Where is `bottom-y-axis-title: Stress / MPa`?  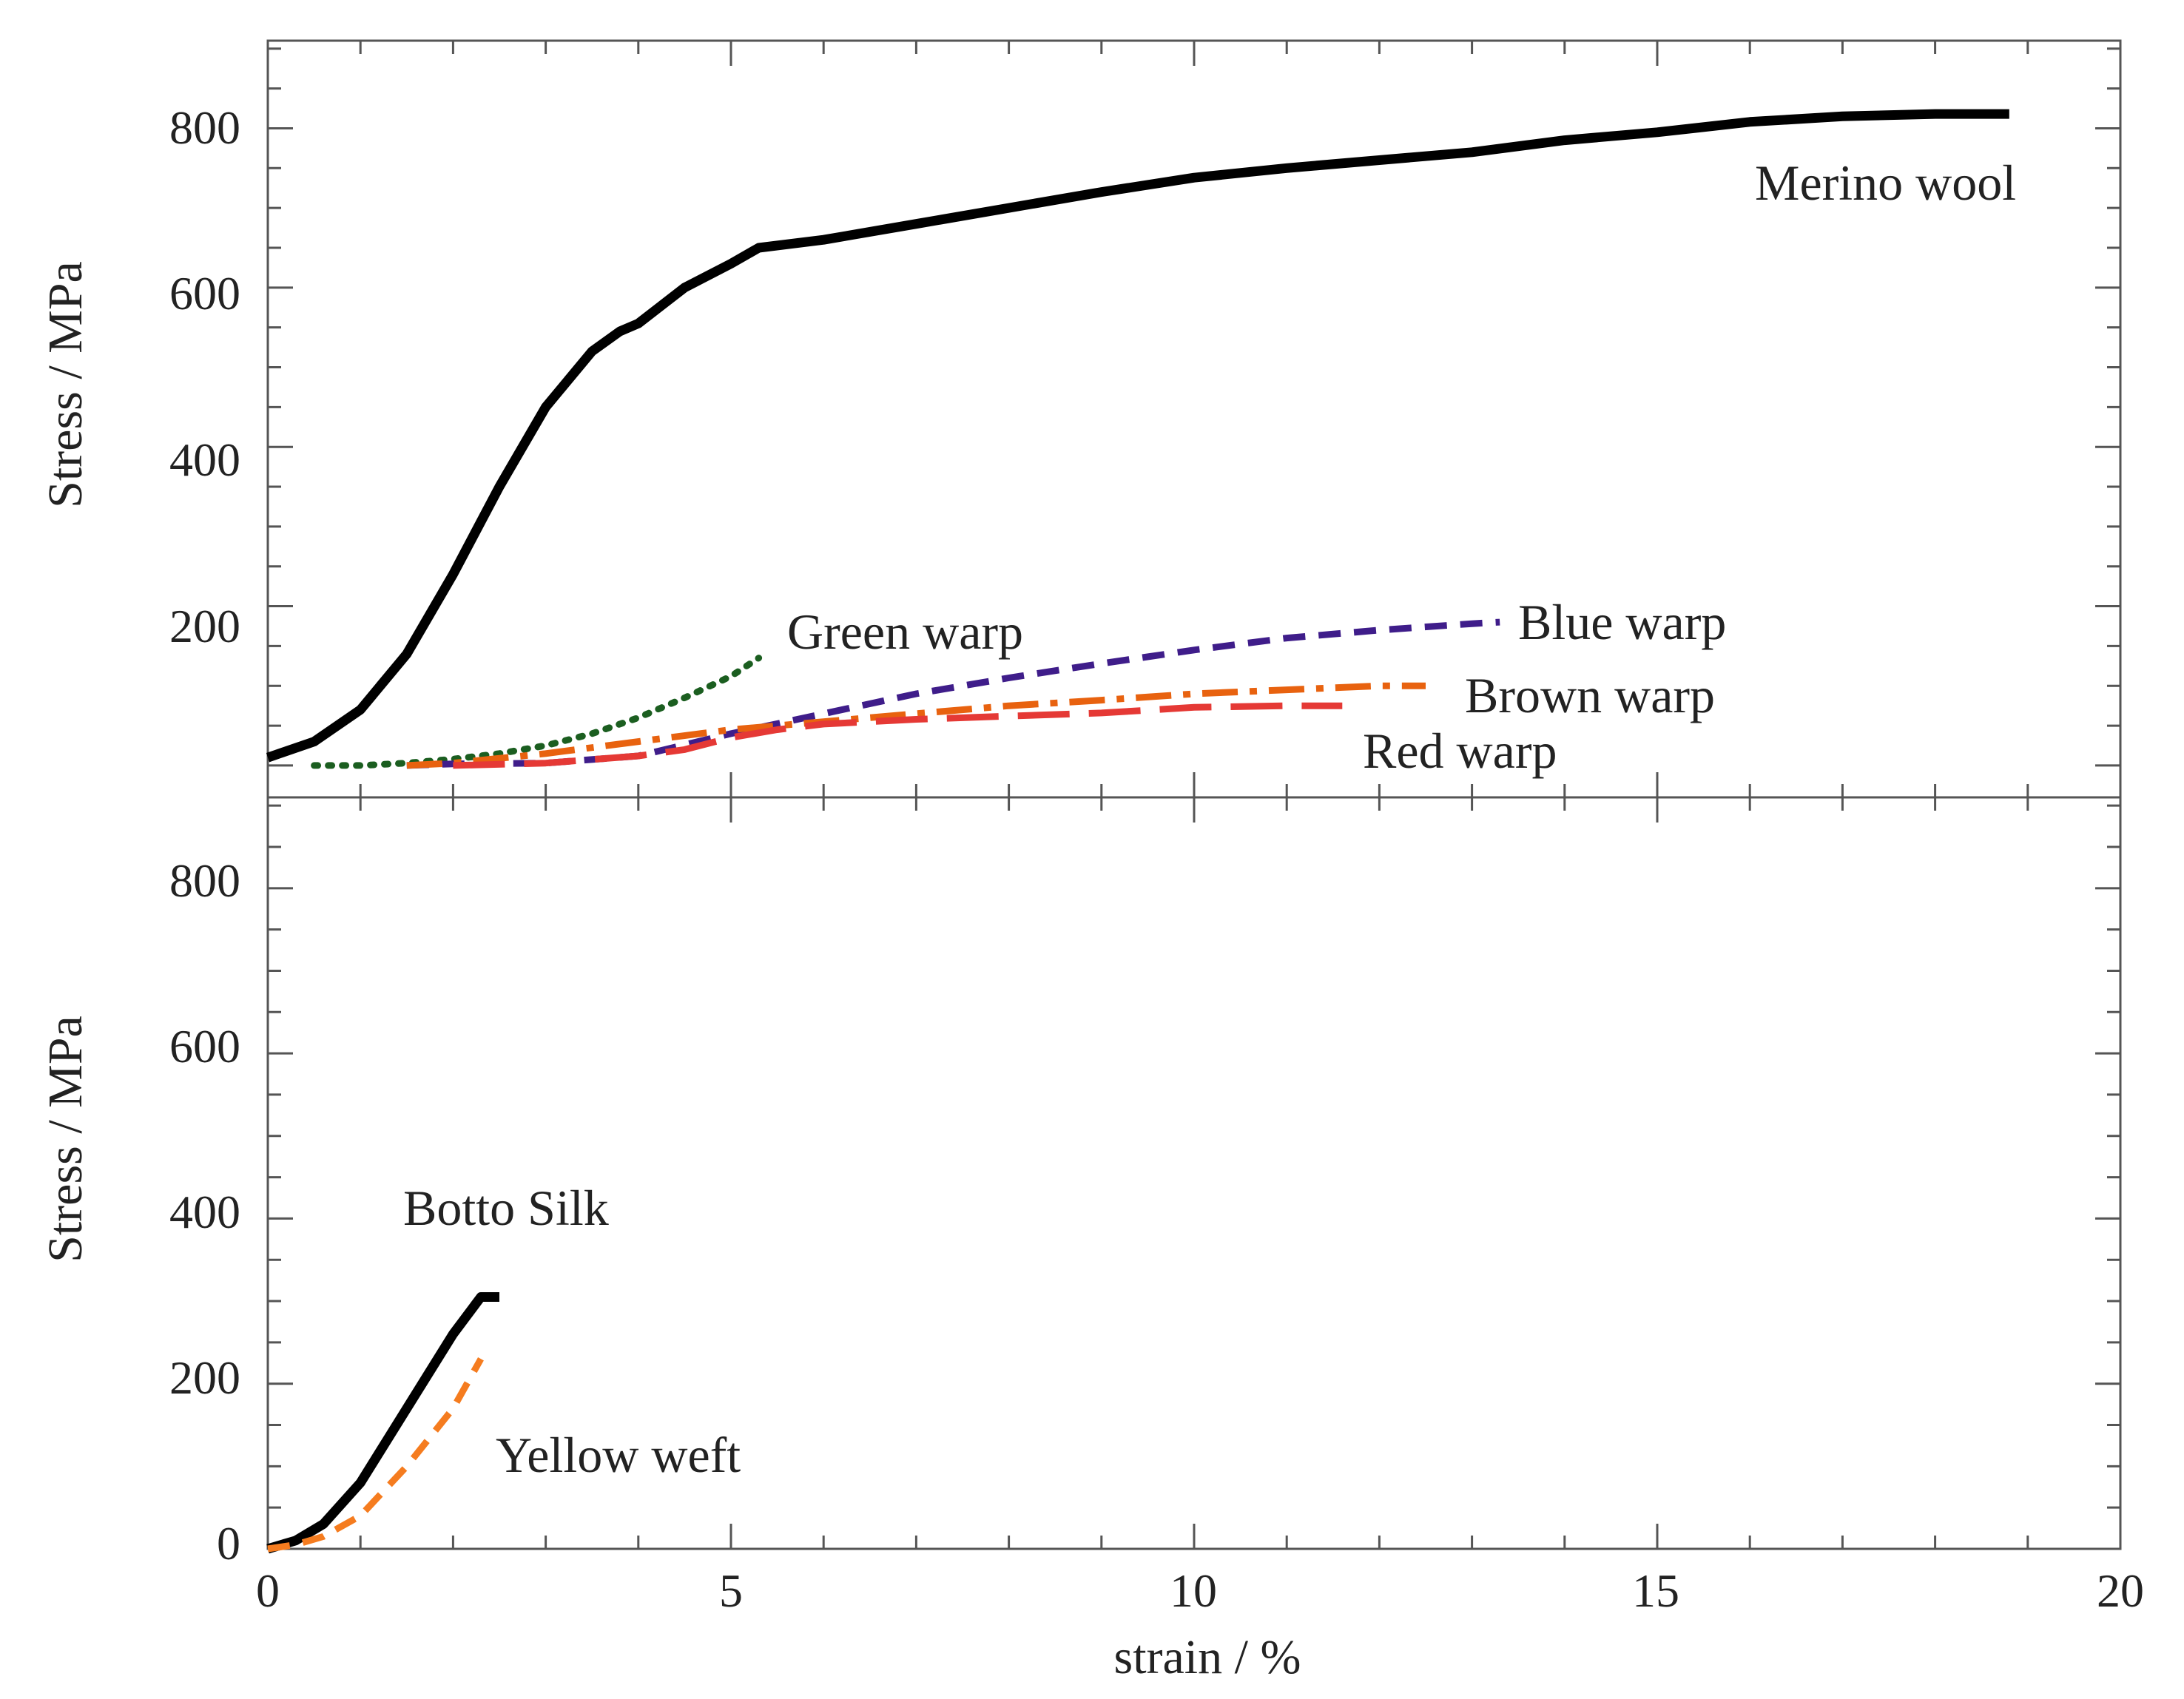 bottom-y-axis-title: Stress / MPa is located at coordinates (65, 1139).